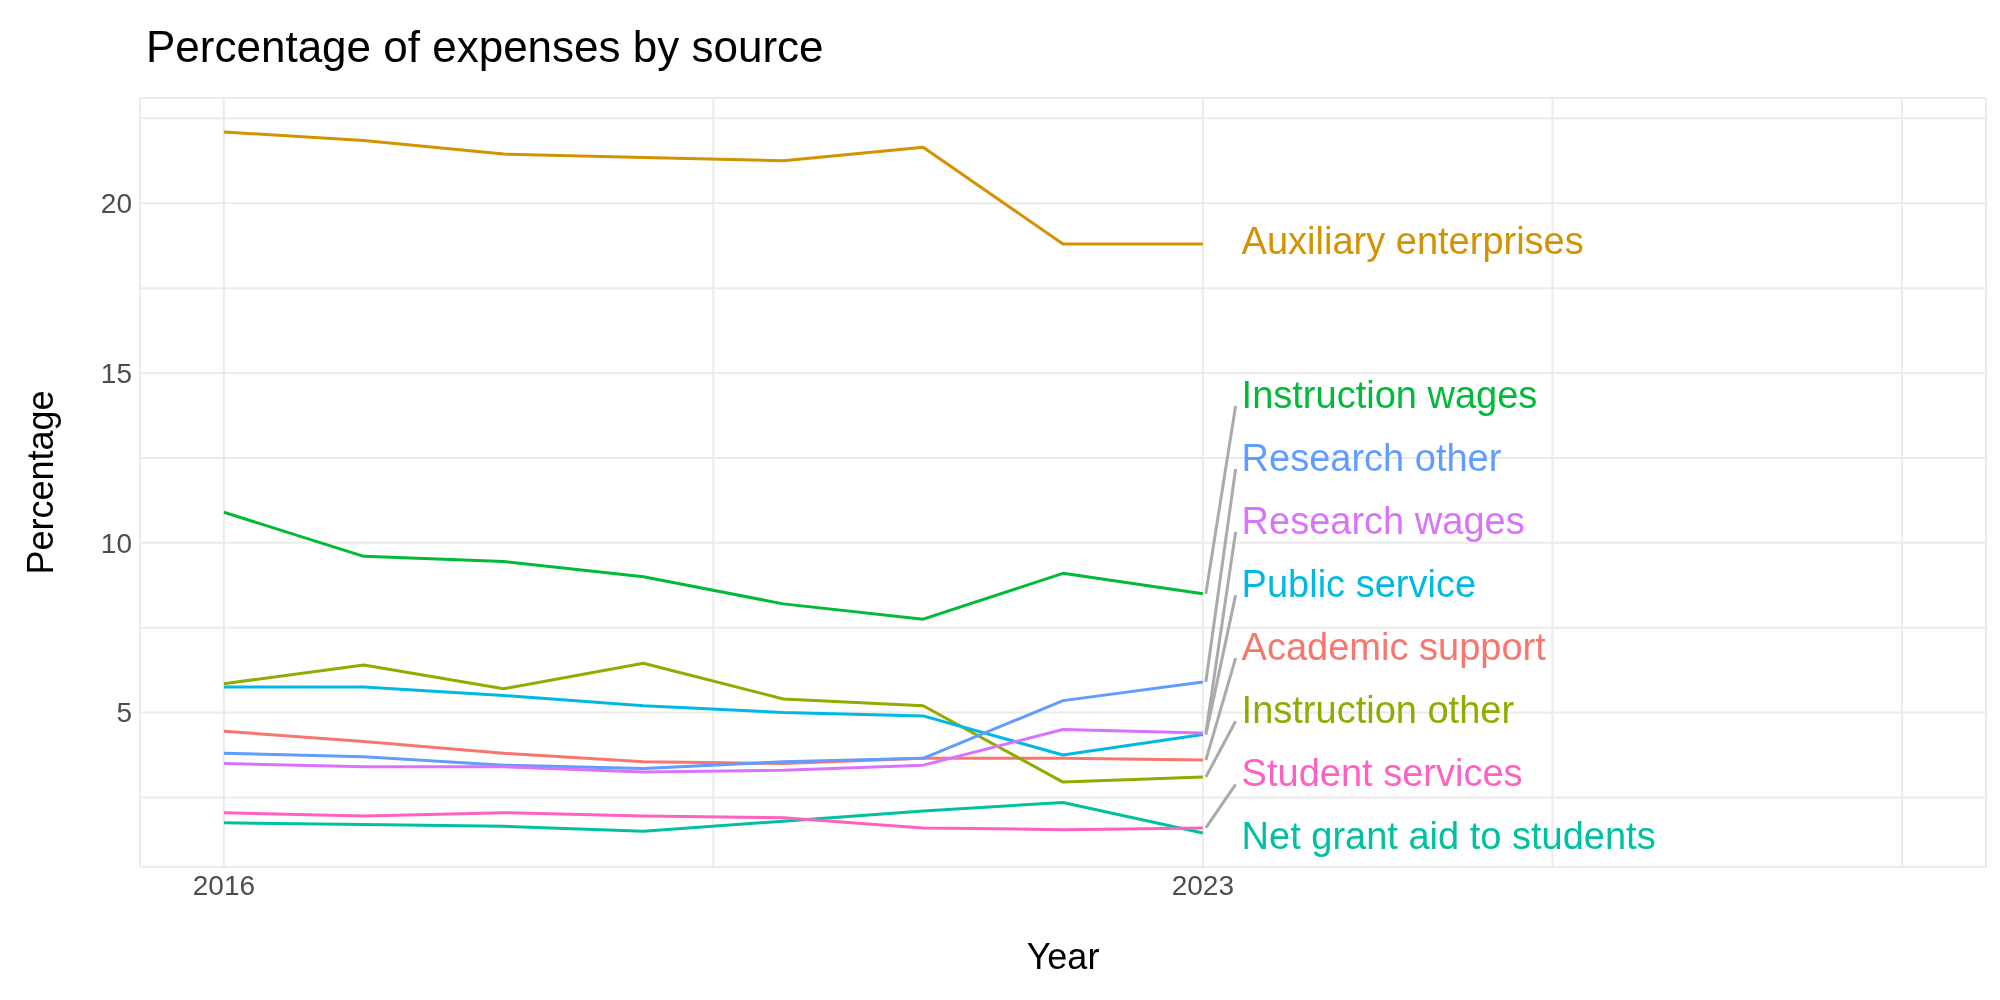  I want to click on chart-title: Percentage of expenses by source, so click(485, 47).